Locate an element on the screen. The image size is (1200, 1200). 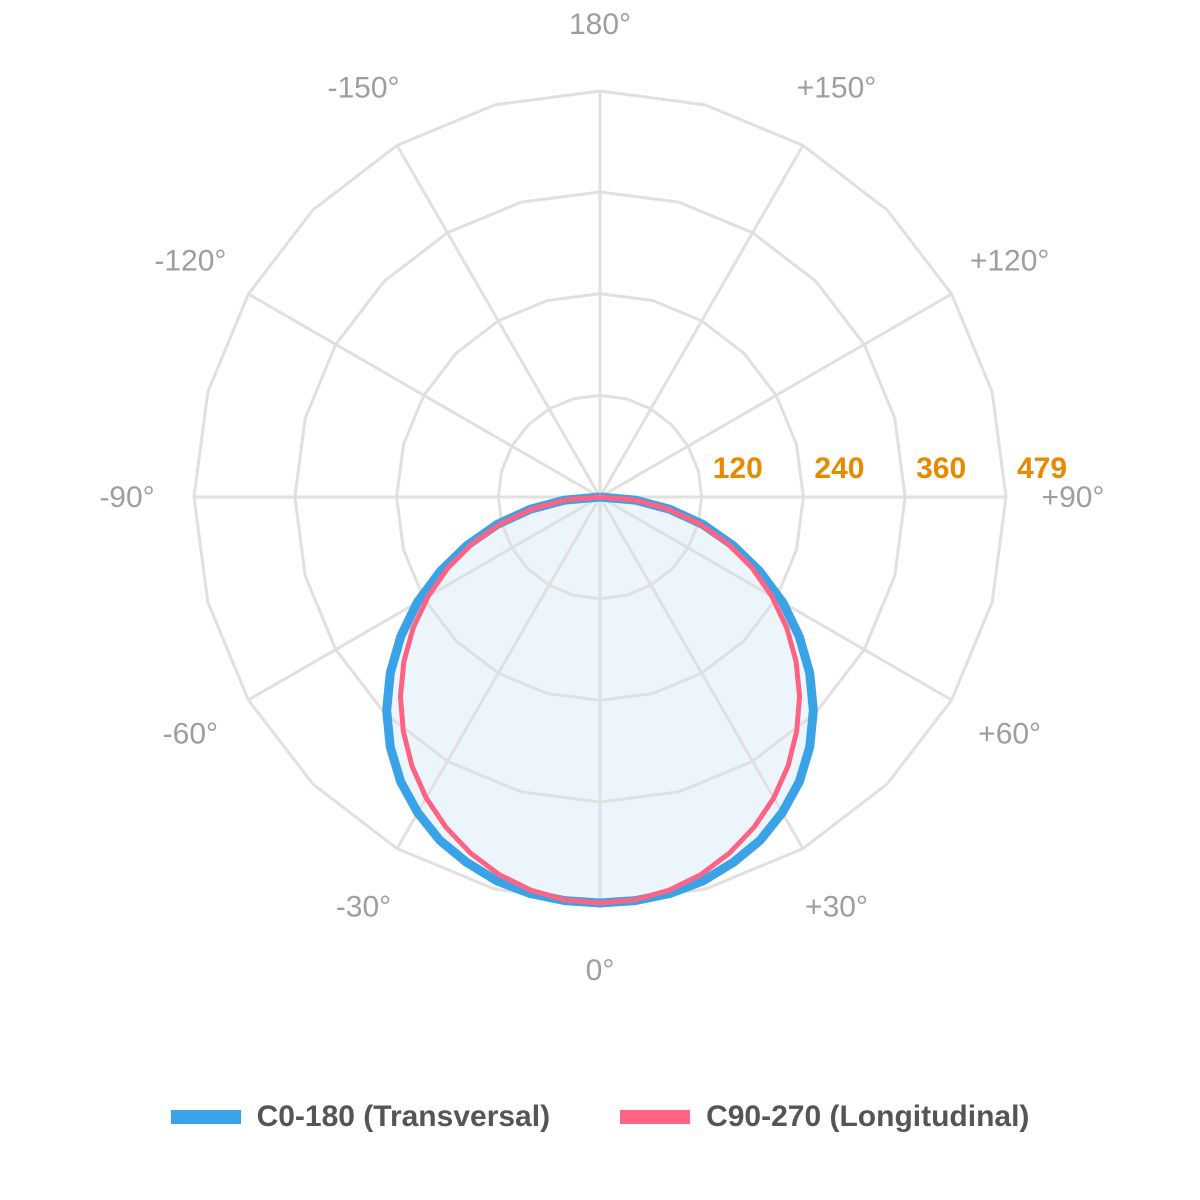
radial-tick-label: 240 is located at coordinates (839, 468).